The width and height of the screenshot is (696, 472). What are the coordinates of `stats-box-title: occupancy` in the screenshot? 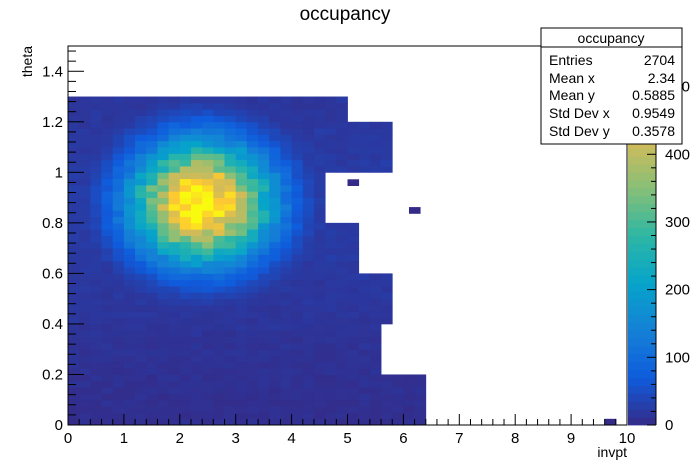 It's located at (611, 38).